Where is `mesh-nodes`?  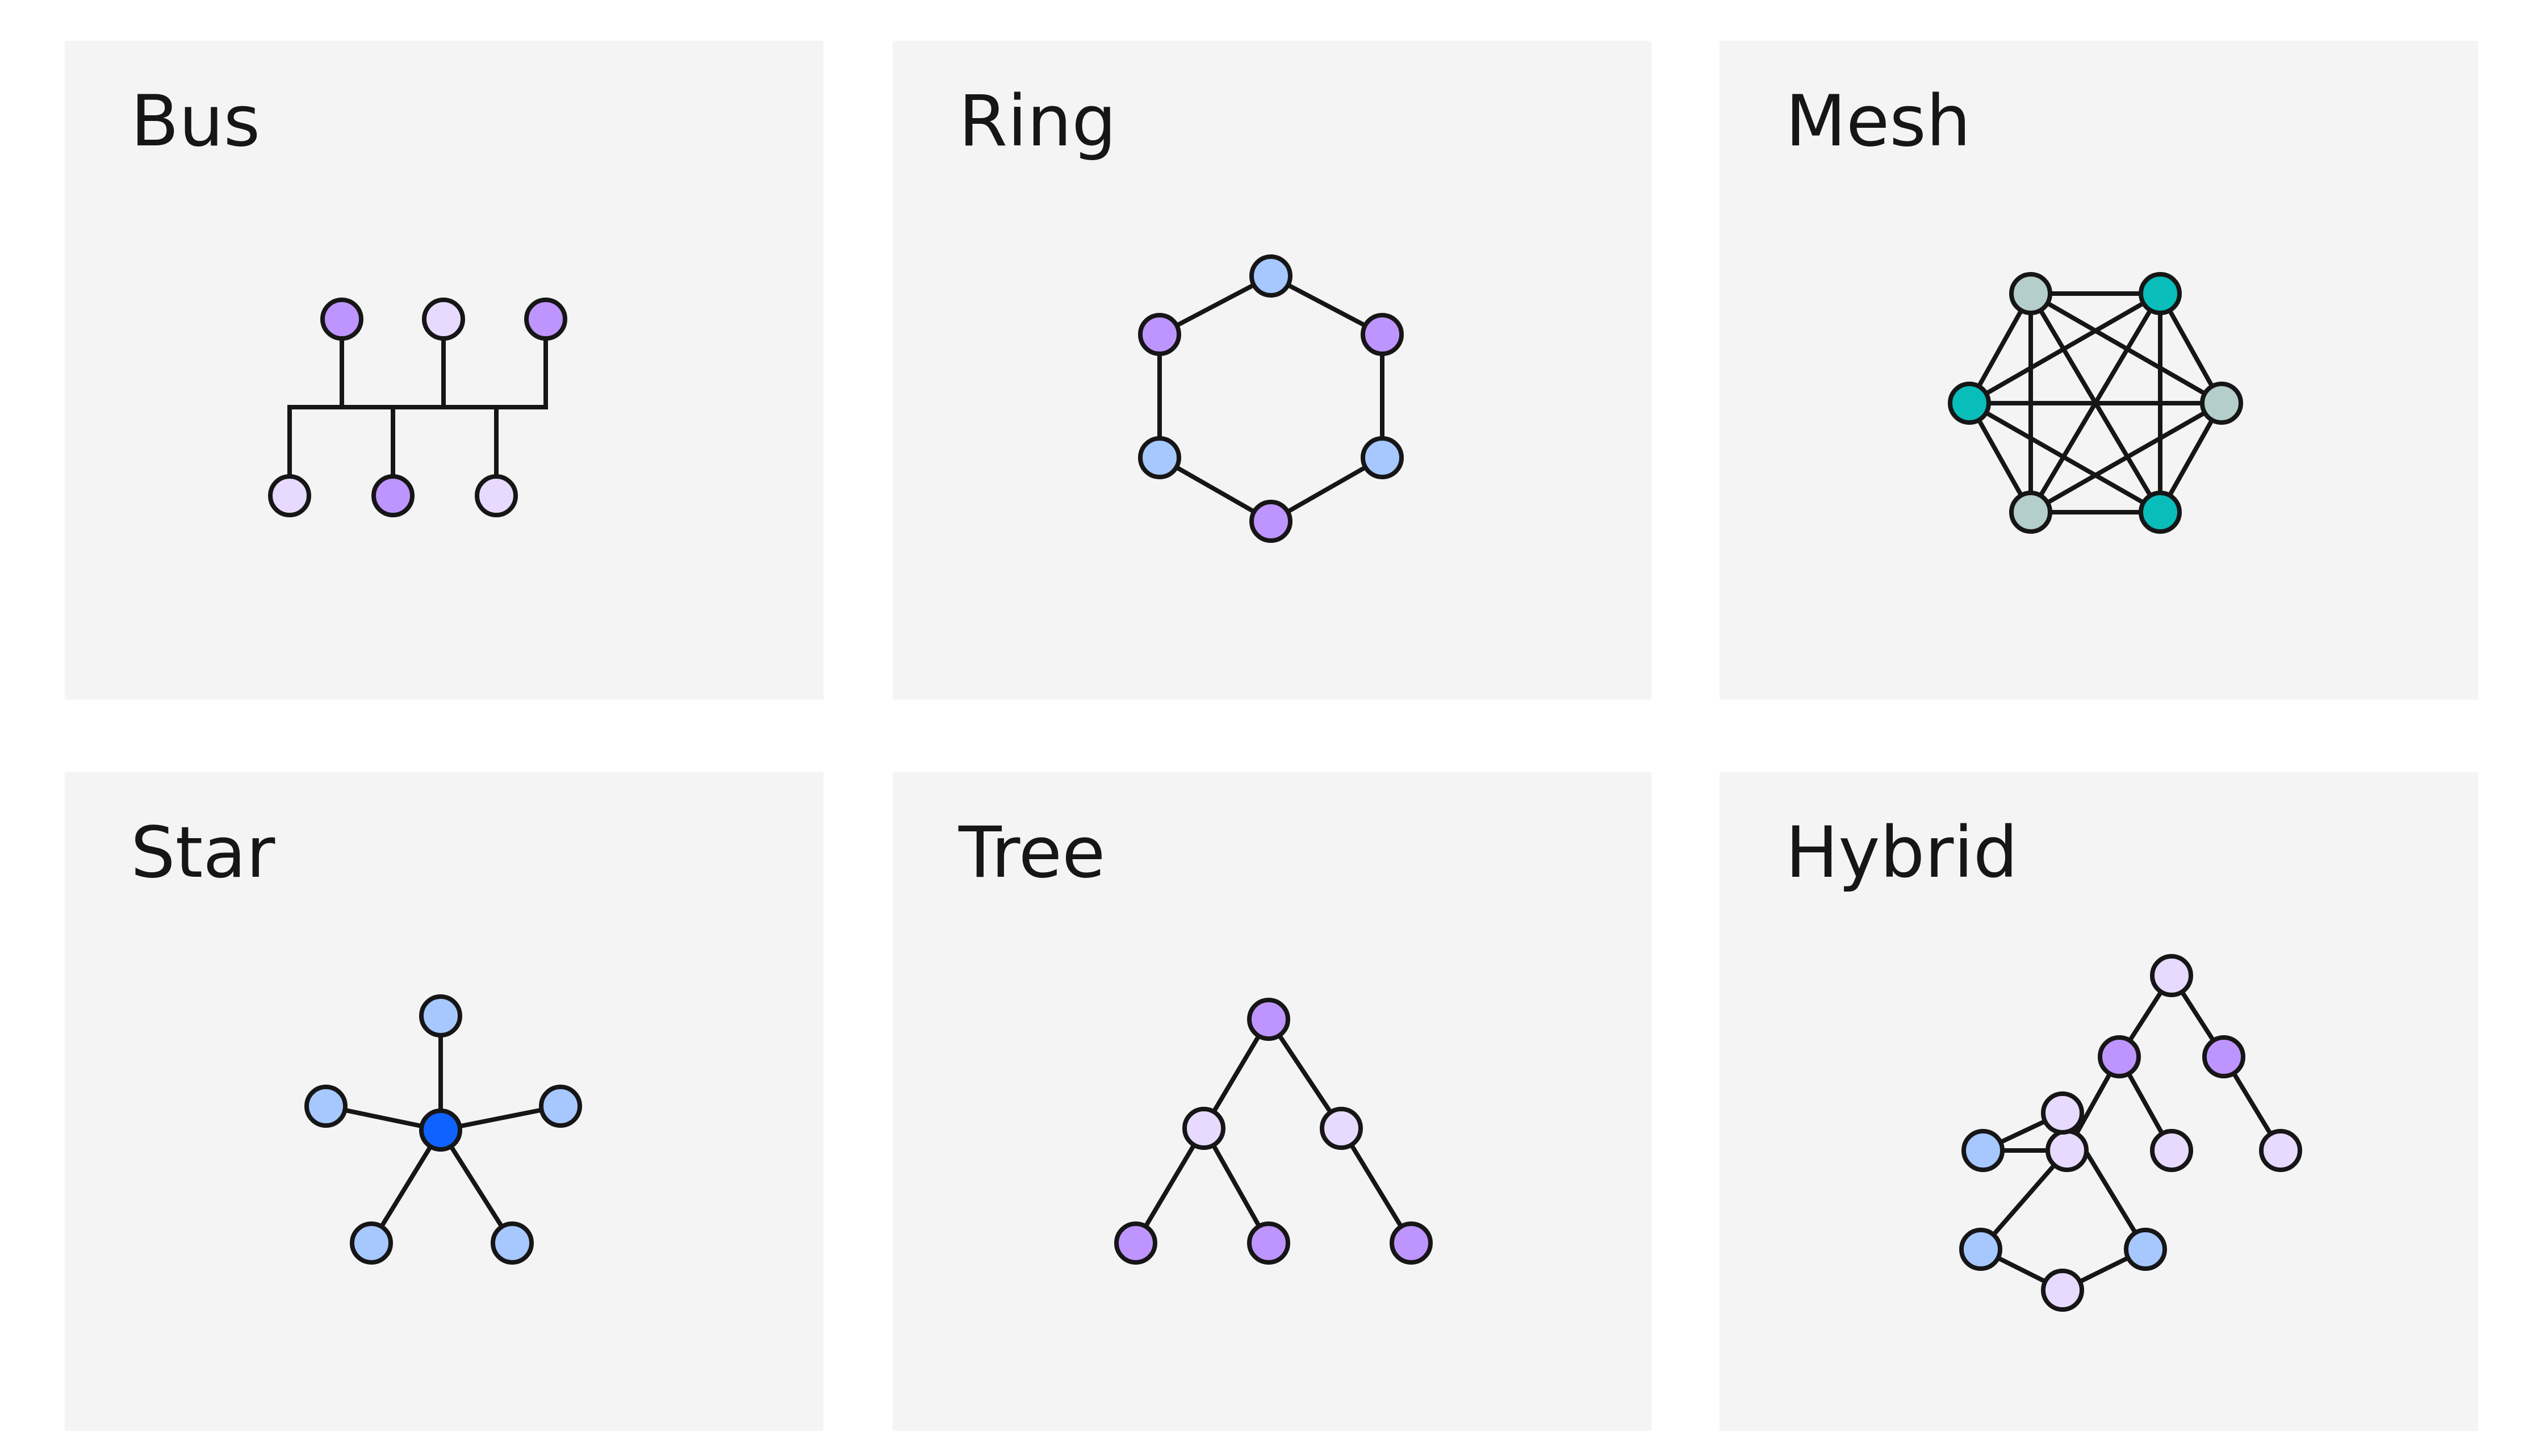 mesh-nodes is located at coordinates (2095, 403).